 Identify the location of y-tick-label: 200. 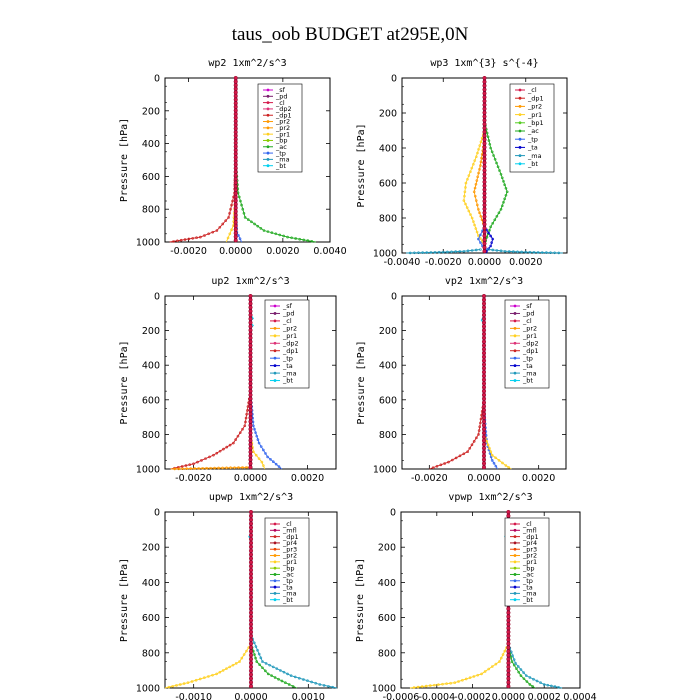
(151, 331).